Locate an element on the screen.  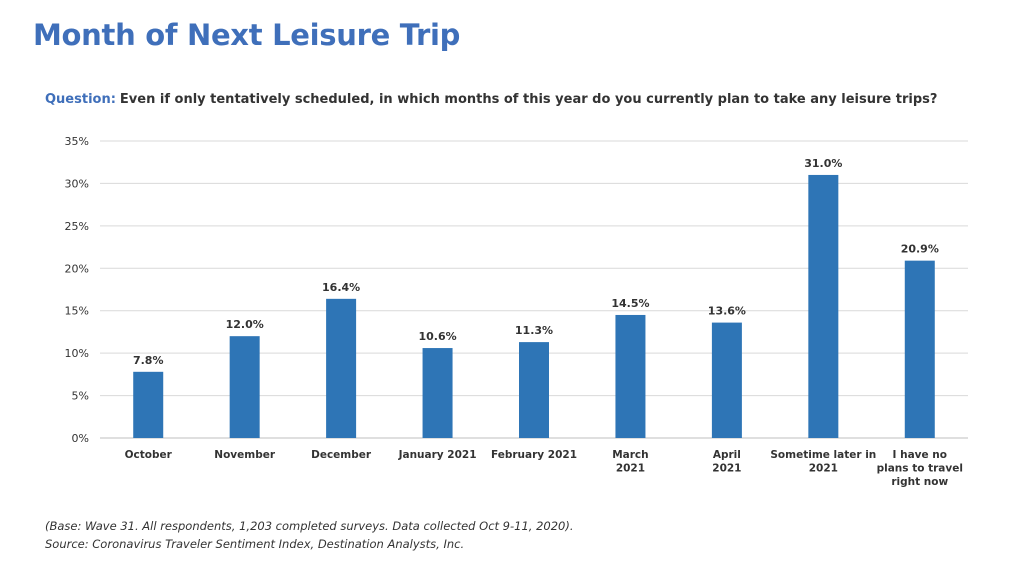
y-tick-label: 20% is located at coordinates (77, 268).